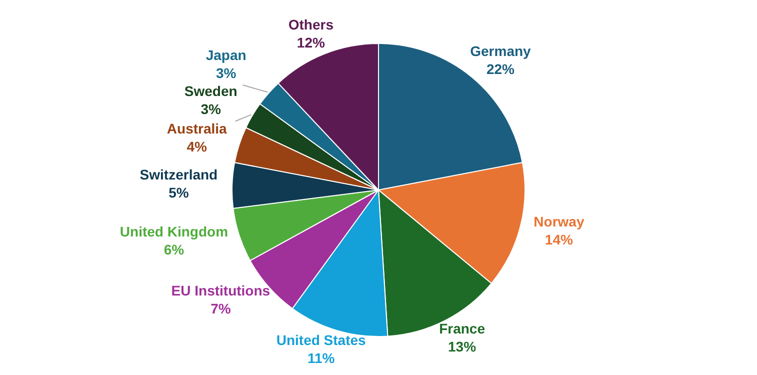 The height and width of the screenshot is (375, 757). Describe the element at coordinates (321, 340) in the screenshot. I see `slice-label: United States` at that location.